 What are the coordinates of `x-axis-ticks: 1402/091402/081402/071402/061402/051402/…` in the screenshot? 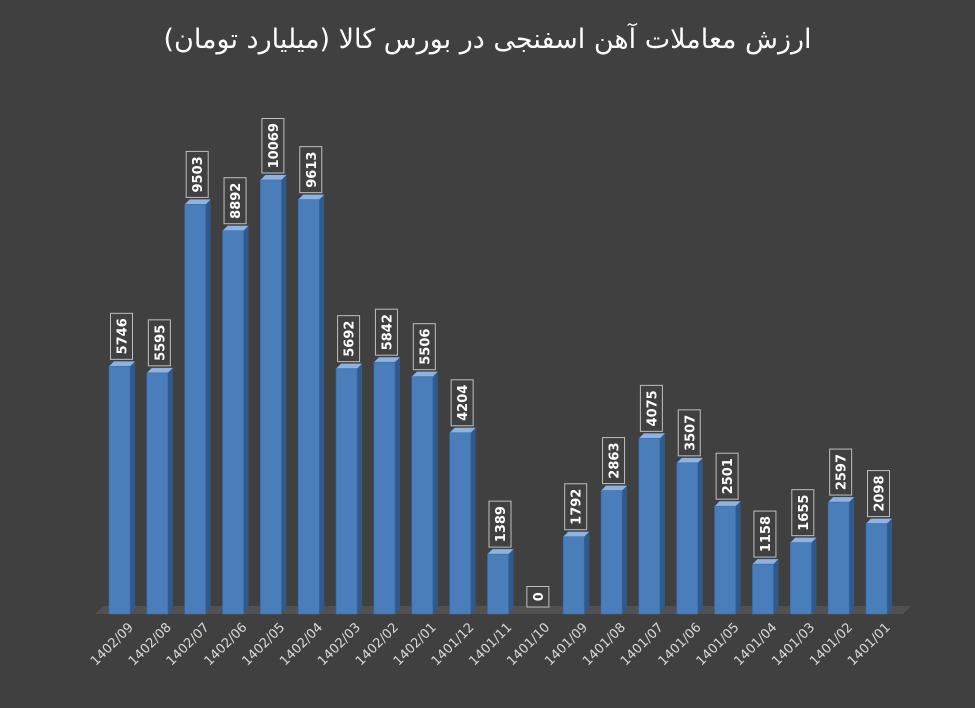 It's located at (491, 644).